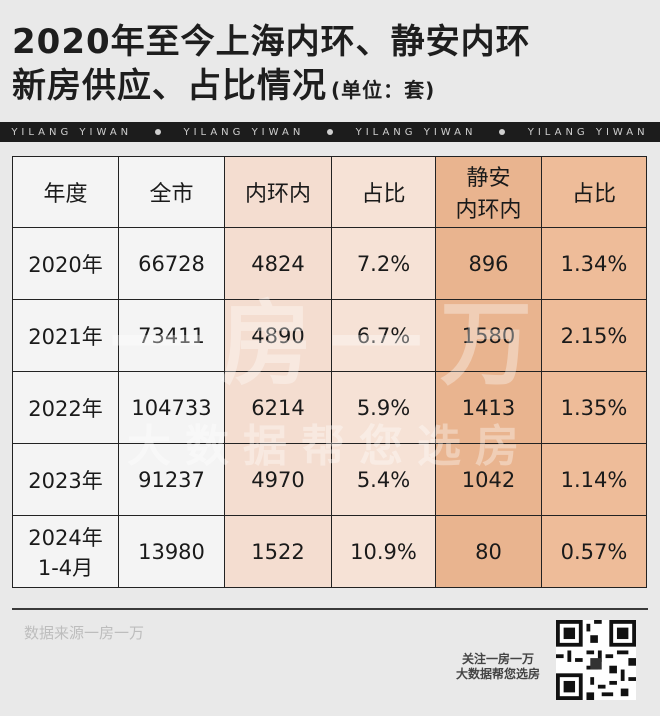  I want to click on table-cell: 2023年, so click(65, 479).